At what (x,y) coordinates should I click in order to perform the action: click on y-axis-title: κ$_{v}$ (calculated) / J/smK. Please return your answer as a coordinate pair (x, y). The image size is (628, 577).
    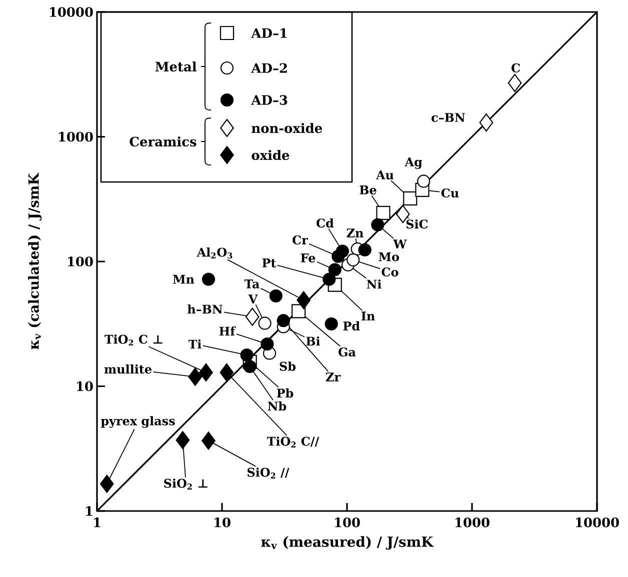
    Looking at the image, I should click on (35, 261).